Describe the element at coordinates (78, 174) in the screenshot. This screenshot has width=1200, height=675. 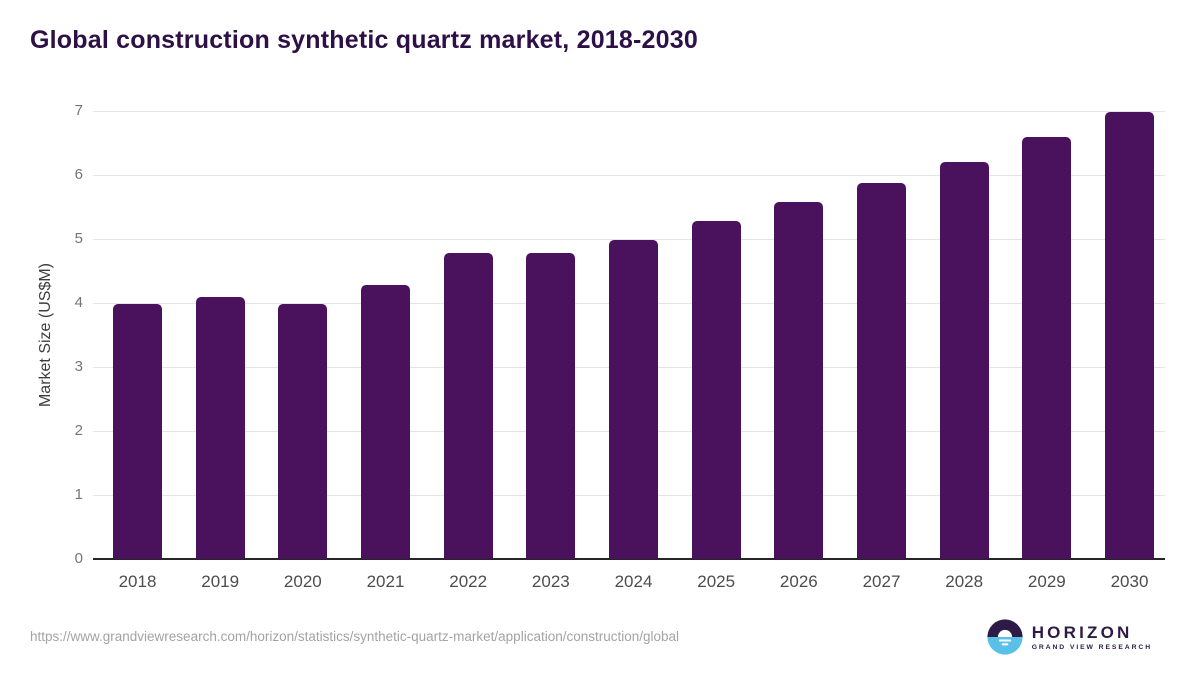
I see `y-tick-label-6: 6` at that location.